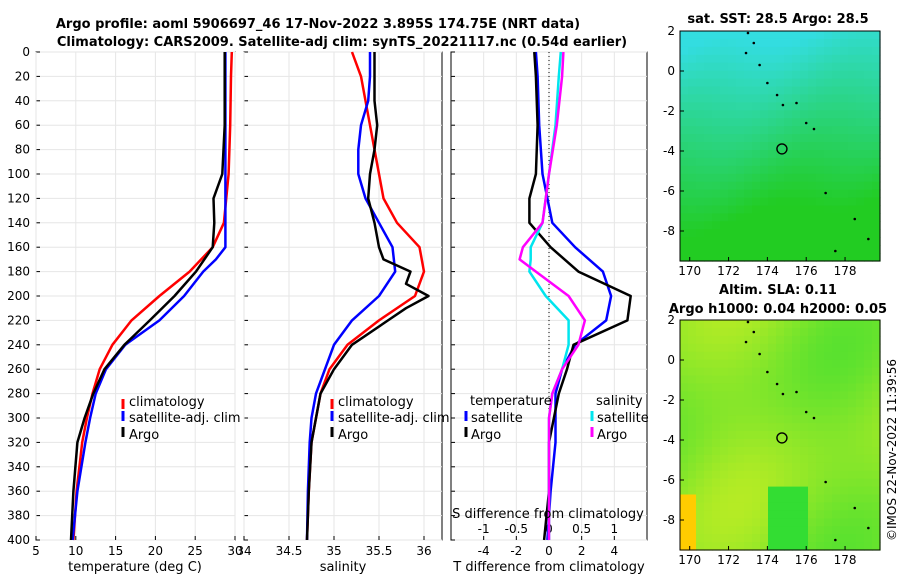 The width and height of the screenshot is (900, 580). I want to click on depth-tick-label: 400, so click(18, 540).